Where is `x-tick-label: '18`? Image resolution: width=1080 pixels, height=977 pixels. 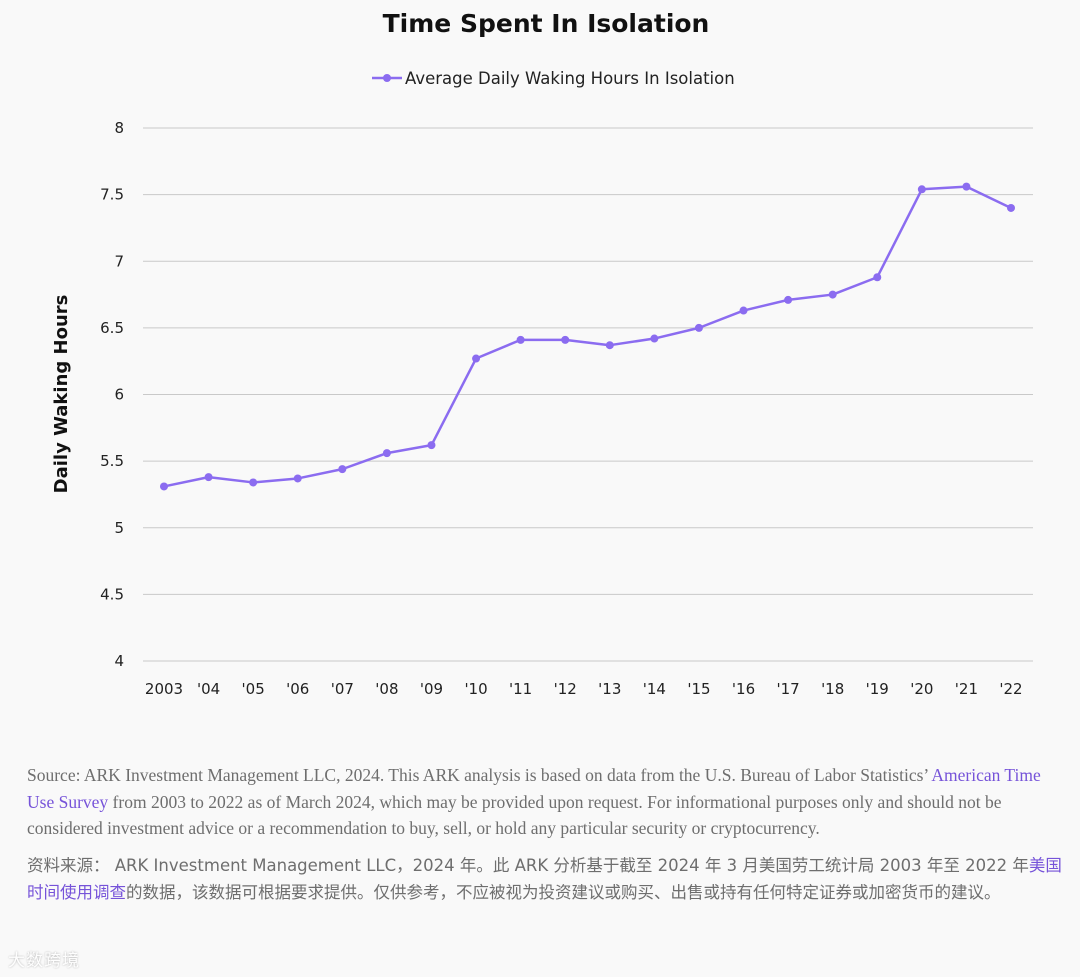
x-tick-label: '18 is located at coordinates (832, 689).